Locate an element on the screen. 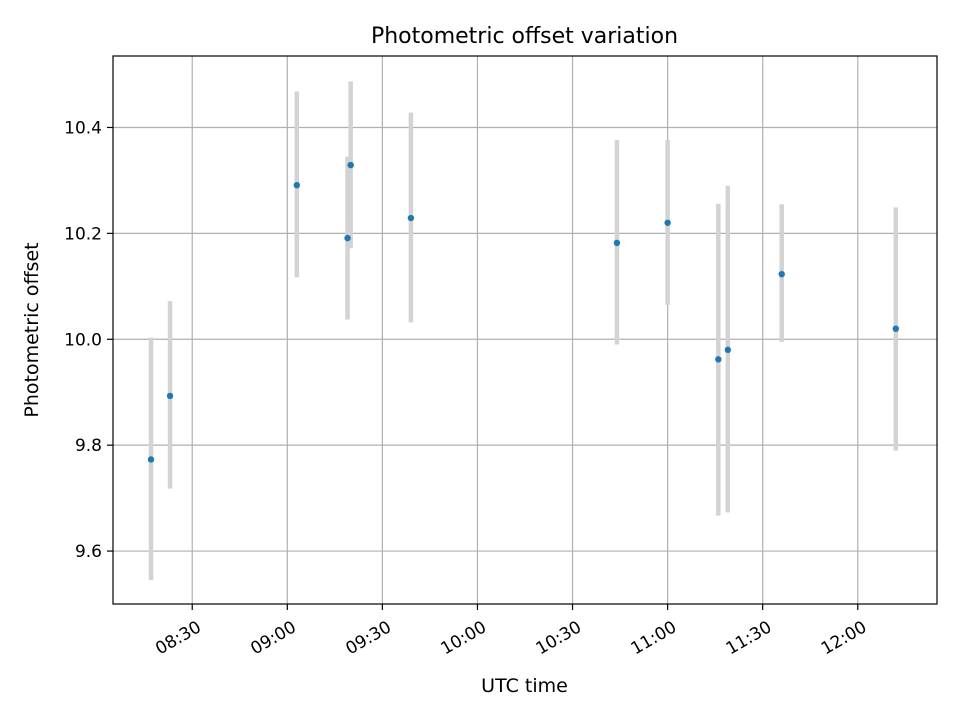 This screenshot has width=960, height=720. y-axis-ticks: 9.6 9.8 10.0 10.2 10.4 is located at coordinates (88, 340).